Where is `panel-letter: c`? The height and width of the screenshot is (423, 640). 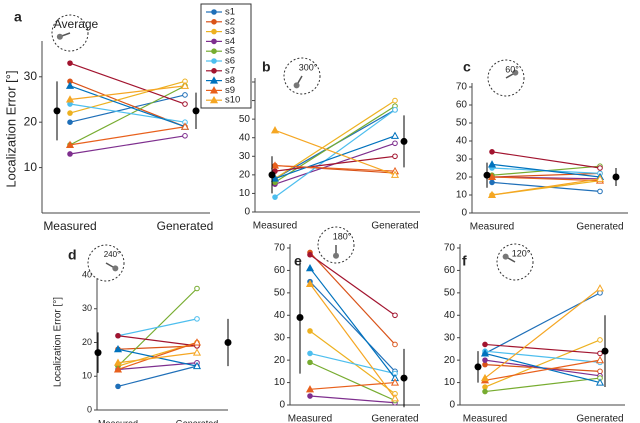
panel-letter: c is located at coordinates (467, 67).